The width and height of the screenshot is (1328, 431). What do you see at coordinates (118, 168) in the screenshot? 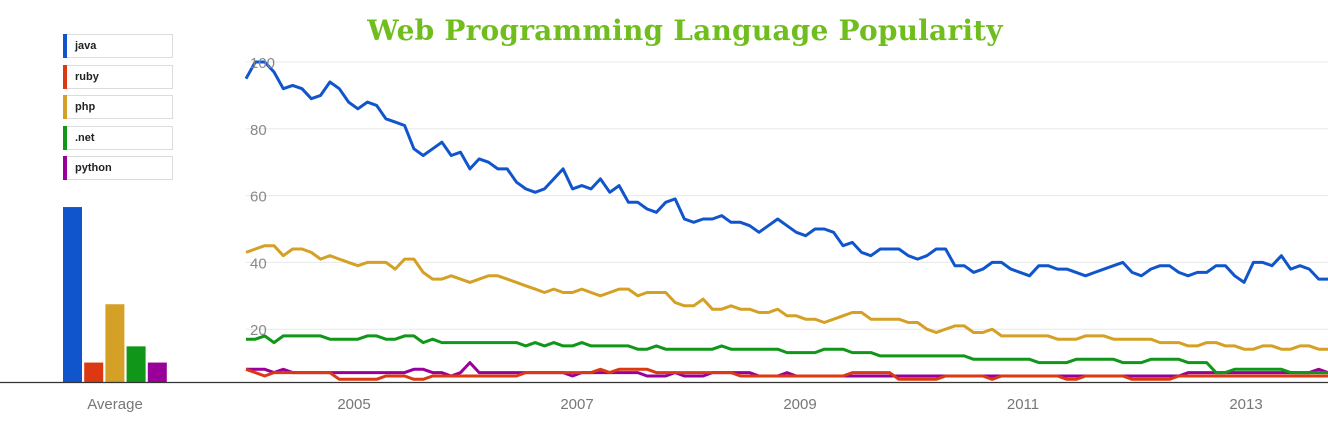
I see `legend-item-python: python` at bounding box center [118, 168].